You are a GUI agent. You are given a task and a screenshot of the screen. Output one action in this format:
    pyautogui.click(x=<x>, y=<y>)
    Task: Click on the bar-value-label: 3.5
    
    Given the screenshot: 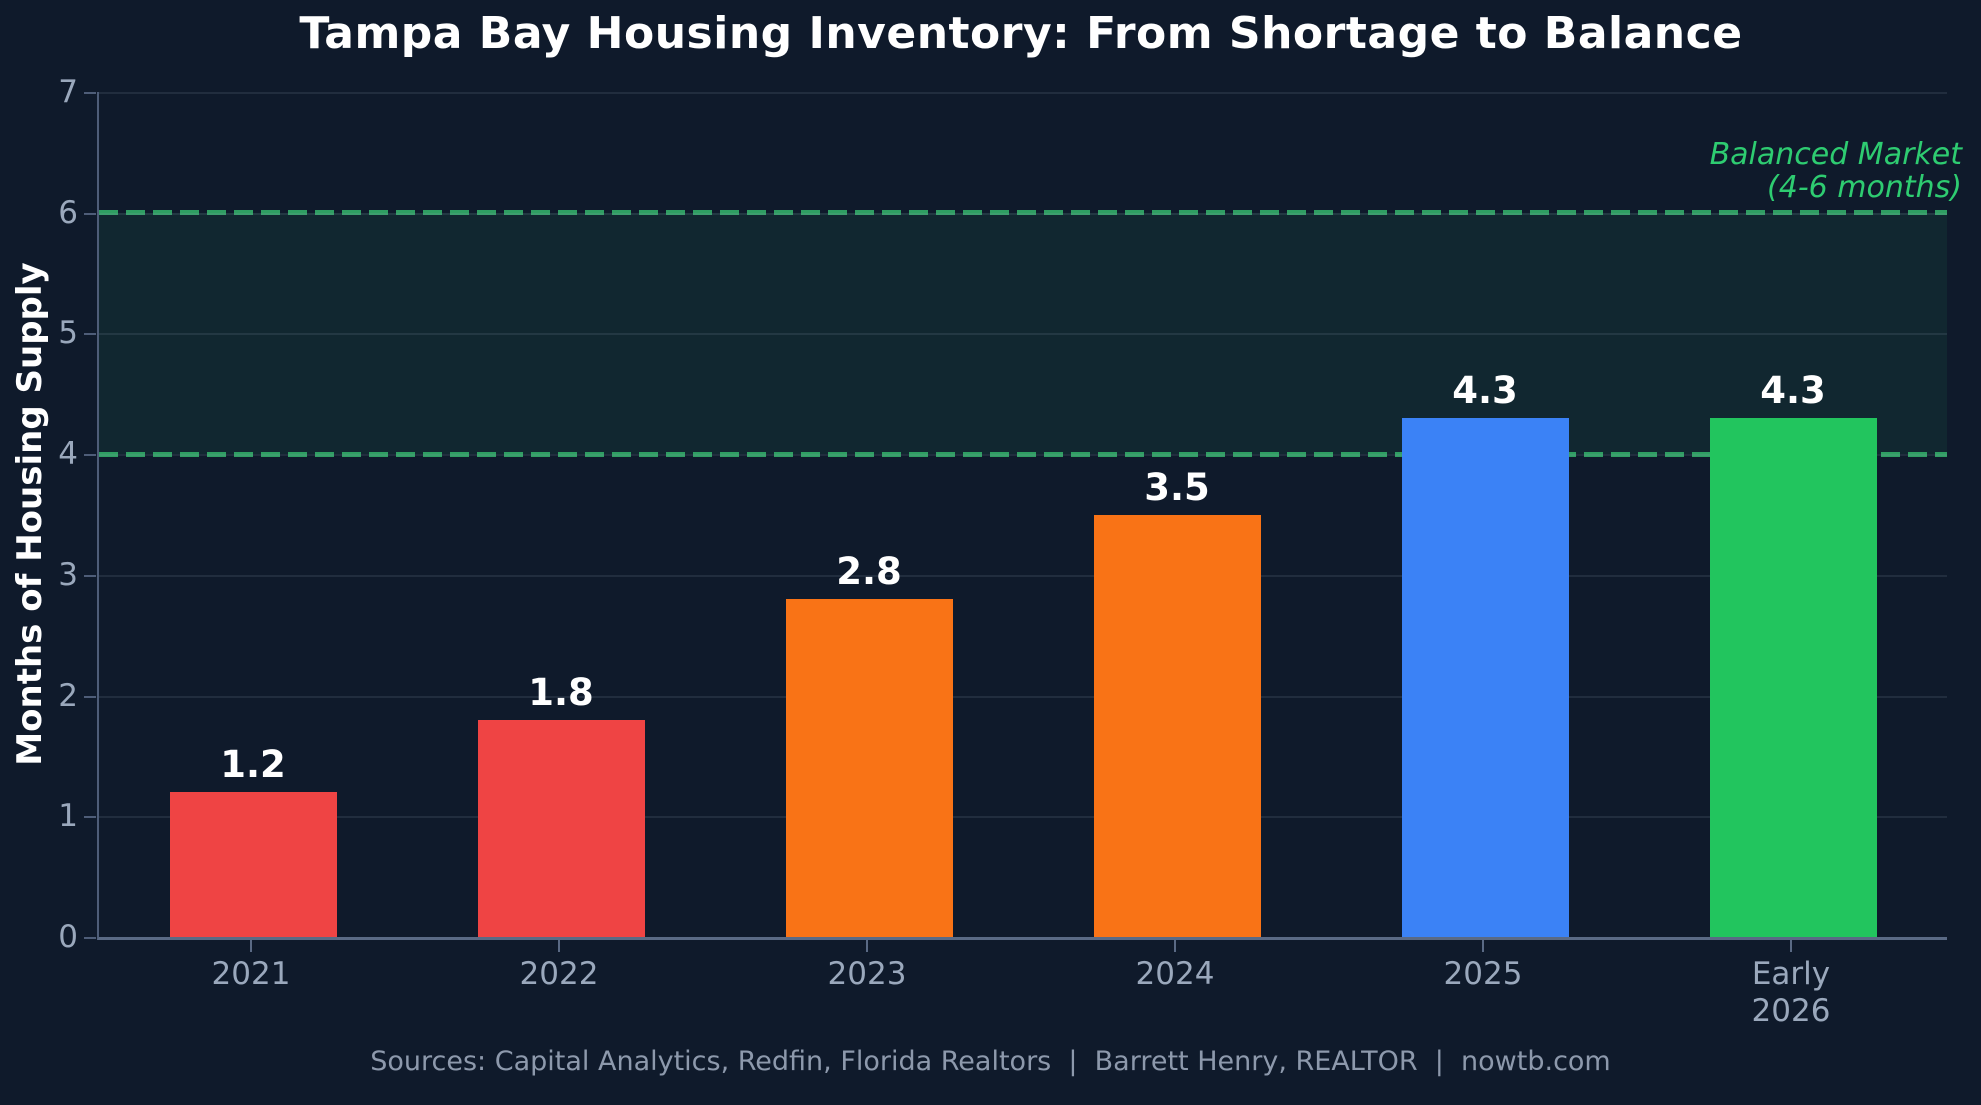 What is the action you would take?
    pyautogui.click(x=1177, y=487)
    